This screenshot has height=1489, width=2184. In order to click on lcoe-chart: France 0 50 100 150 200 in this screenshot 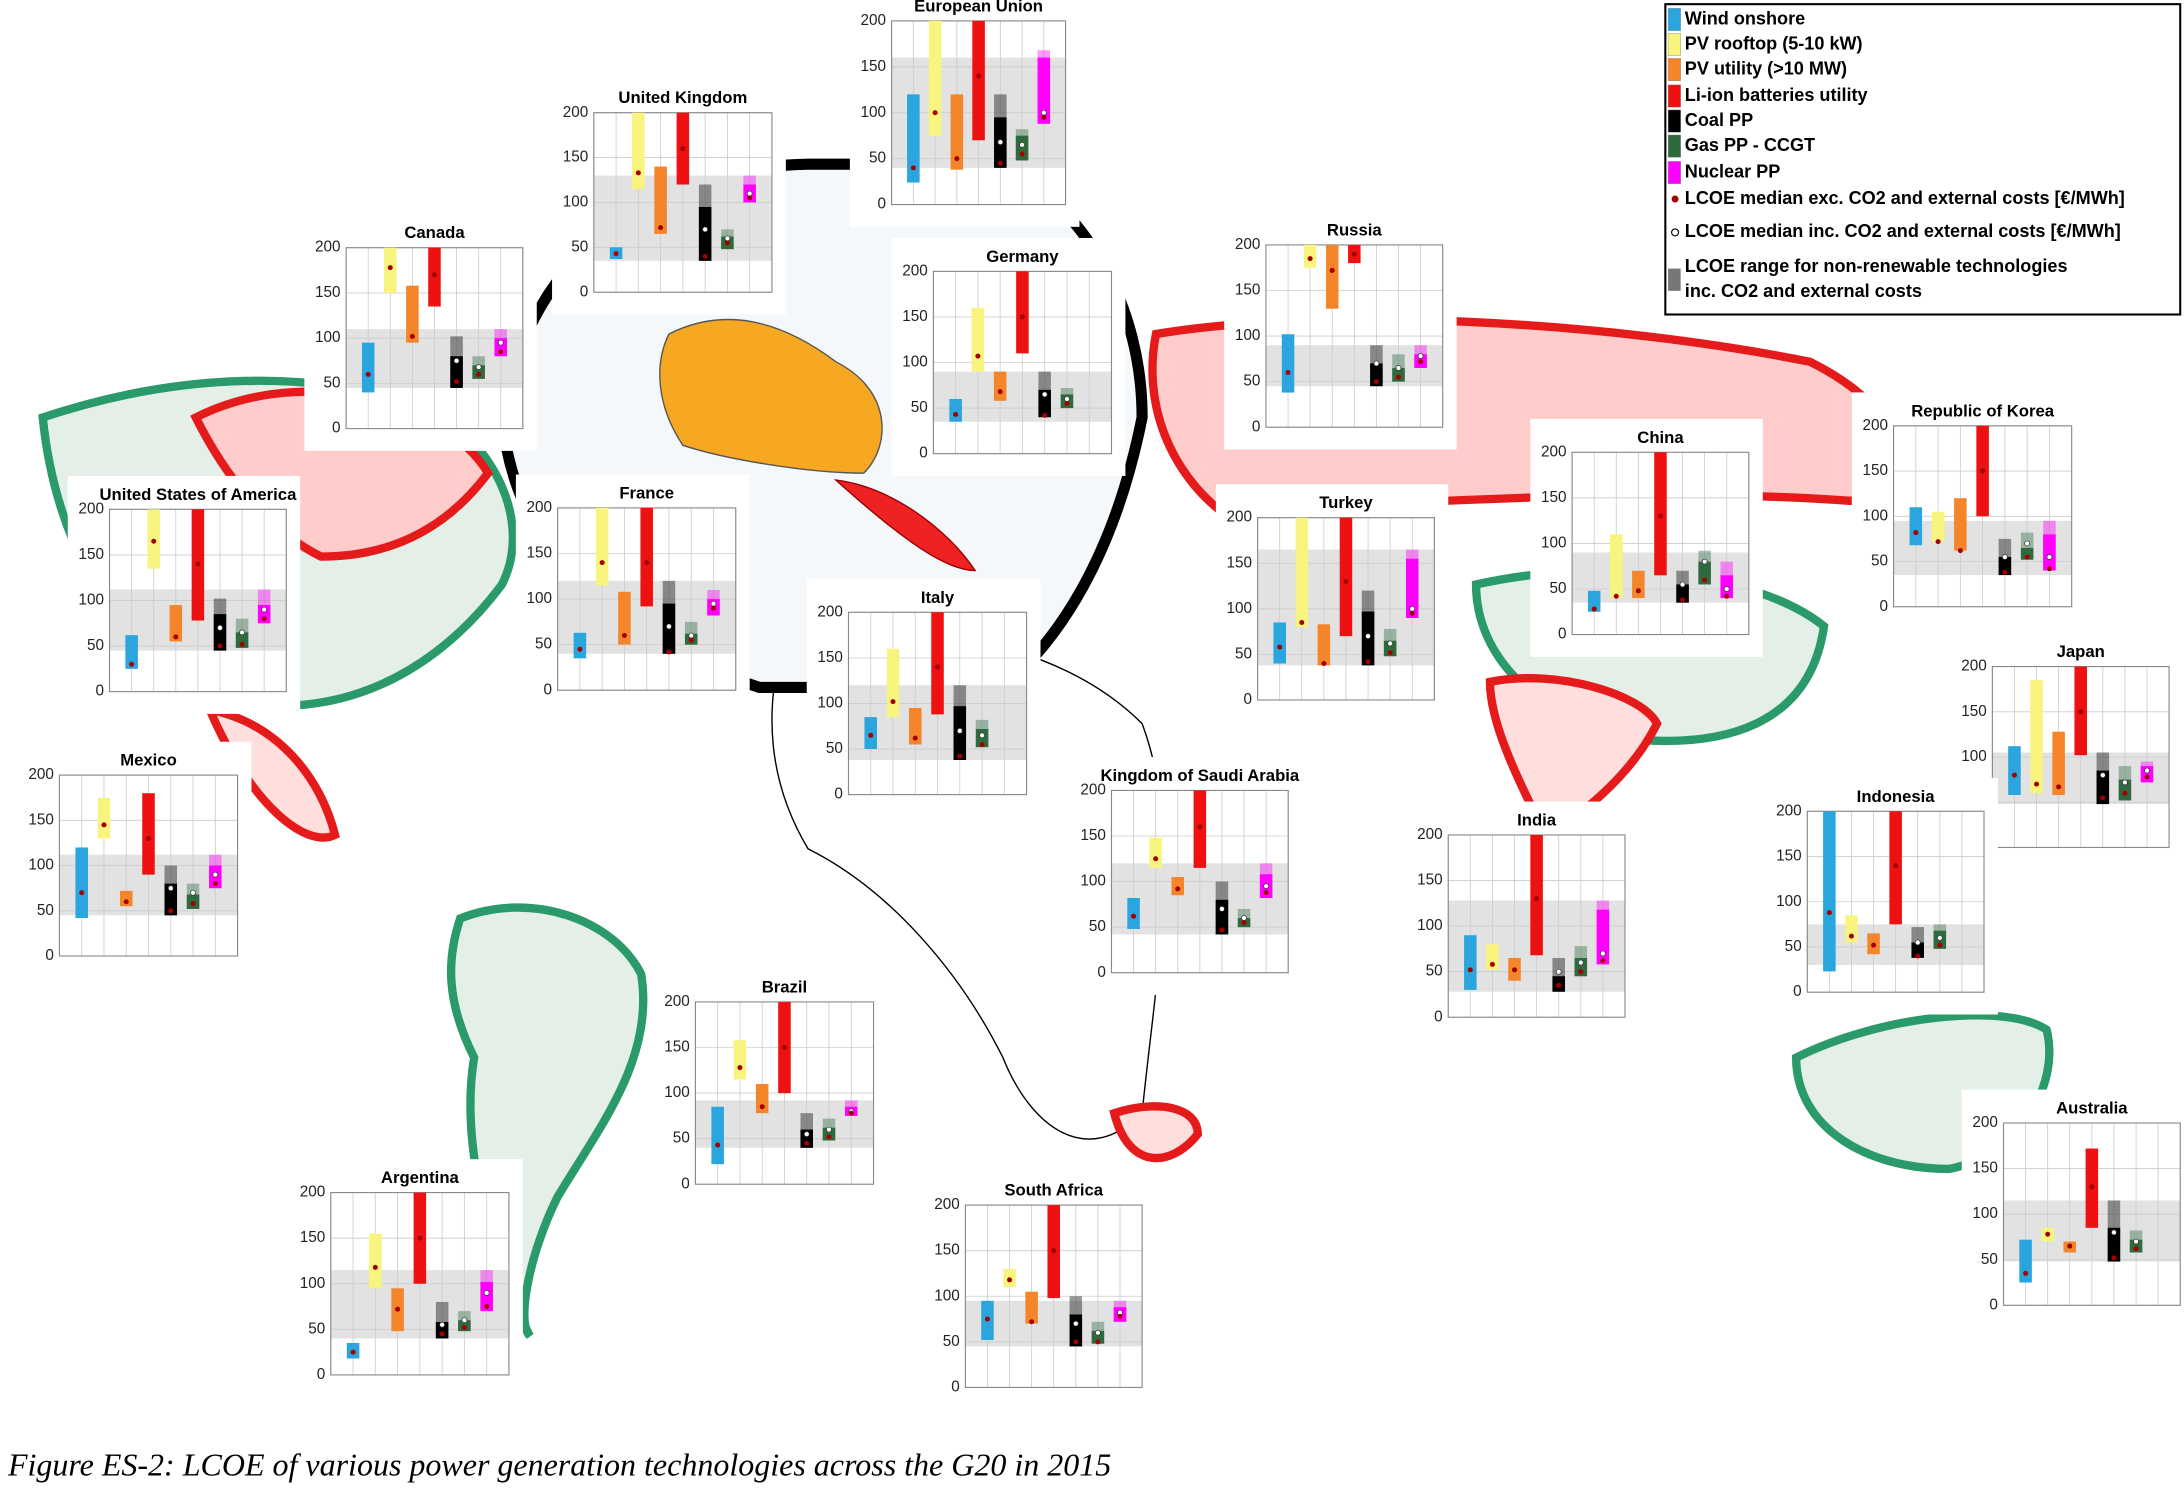, I will do `click(632, 593)`.